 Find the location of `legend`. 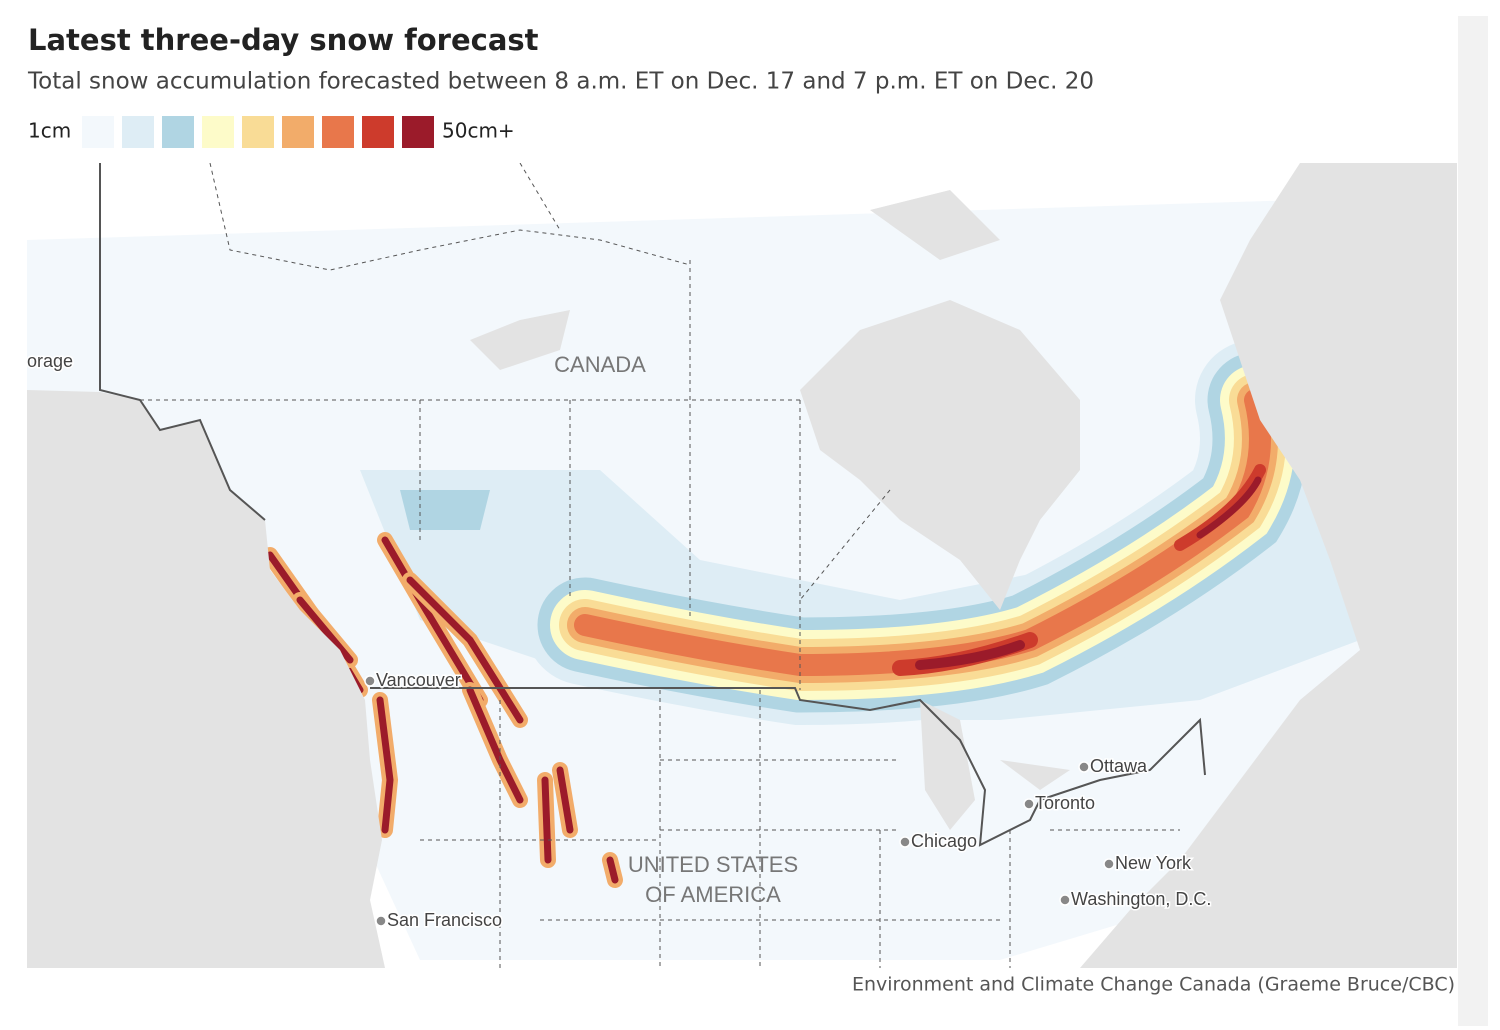

legend is located at coordinates (258, 132).